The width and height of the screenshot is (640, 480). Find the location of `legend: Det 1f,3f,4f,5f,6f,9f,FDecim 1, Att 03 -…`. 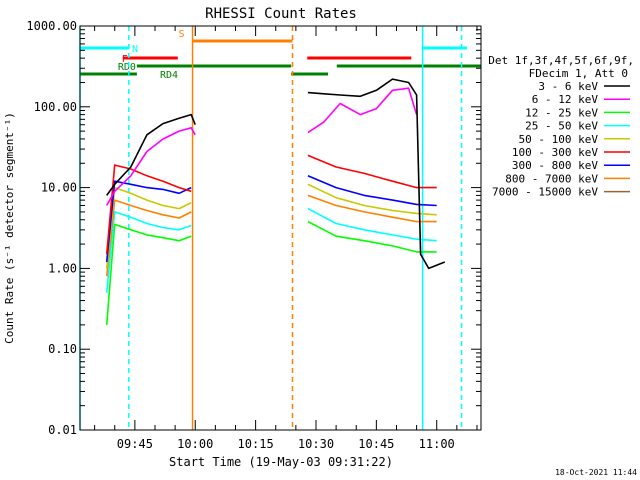

legend: Det 1f,3f,4f,5f,6f,9f,FDecim 1, Att 03 -… is located at coordinates (561, 126).